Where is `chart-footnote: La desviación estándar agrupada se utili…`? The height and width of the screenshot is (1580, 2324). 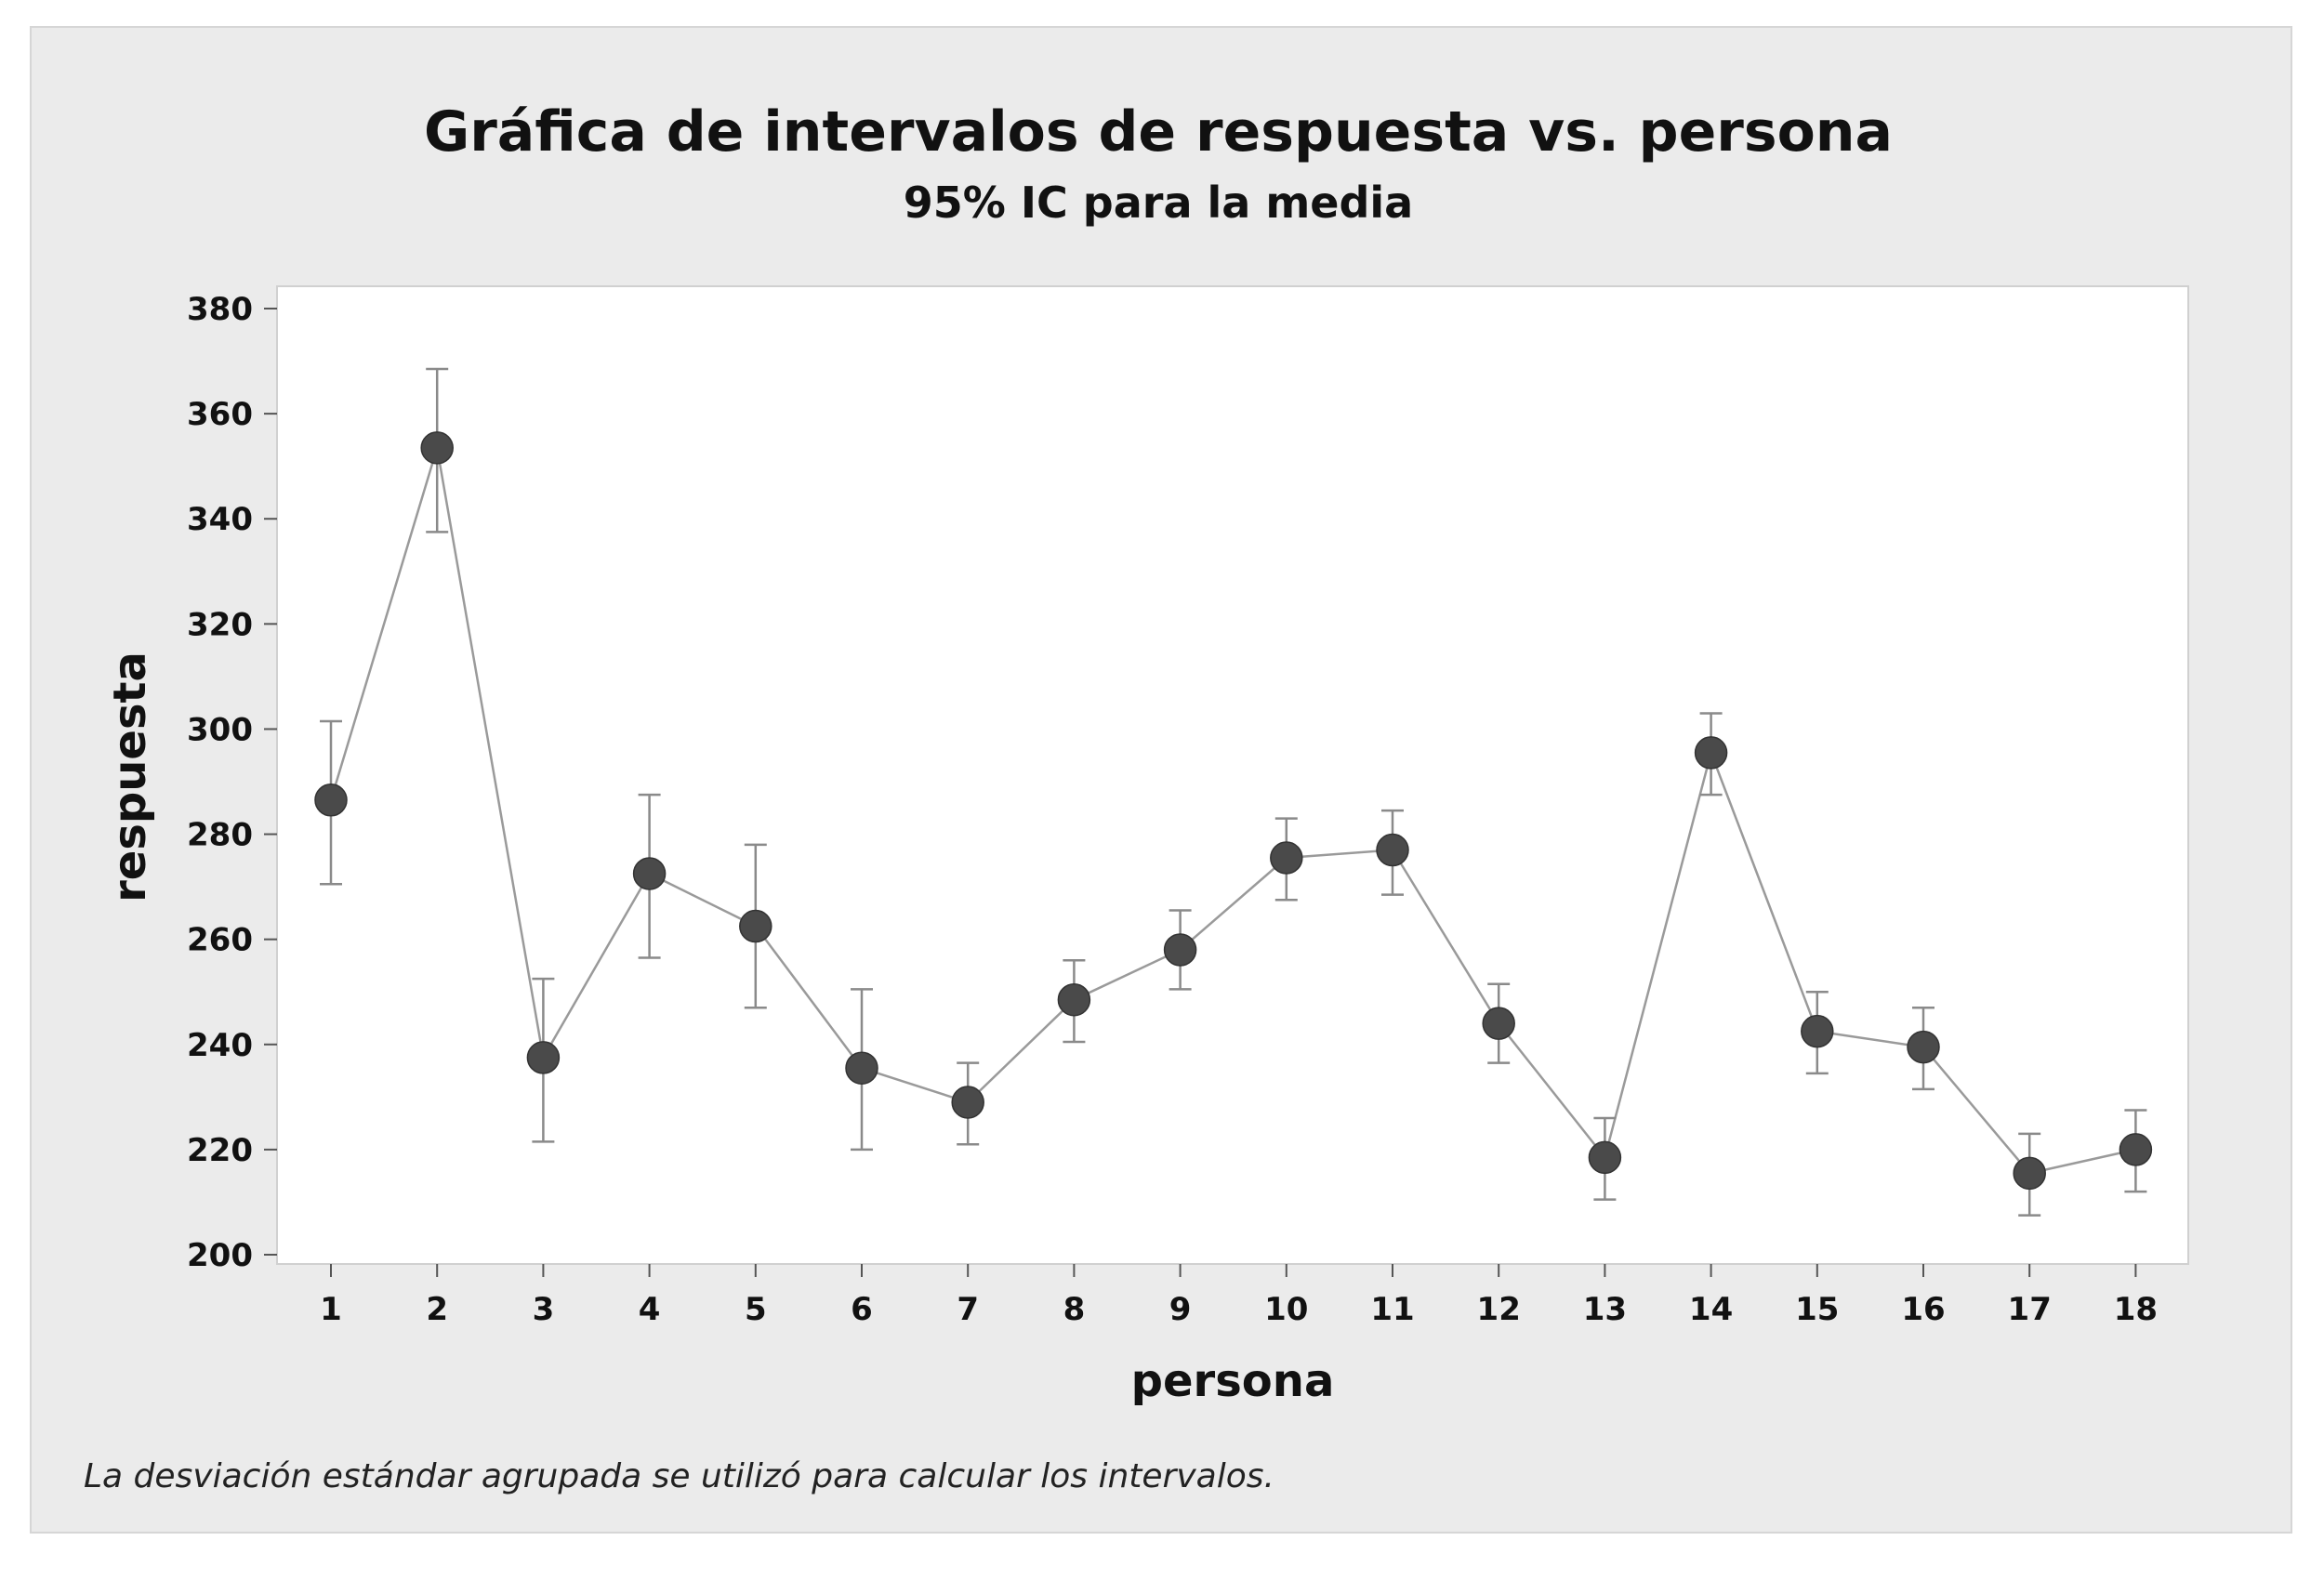 chart-footnote: La desviación estándar agrupada se utili… is located at coordinates (679, 1476).